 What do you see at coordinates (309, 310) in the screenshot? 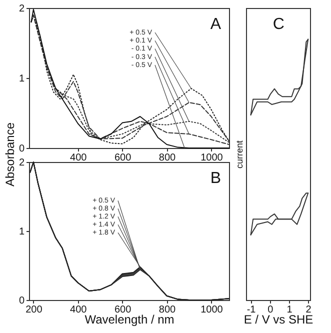
I see `x-tick-label: 2` at bounding box center [309, 310].